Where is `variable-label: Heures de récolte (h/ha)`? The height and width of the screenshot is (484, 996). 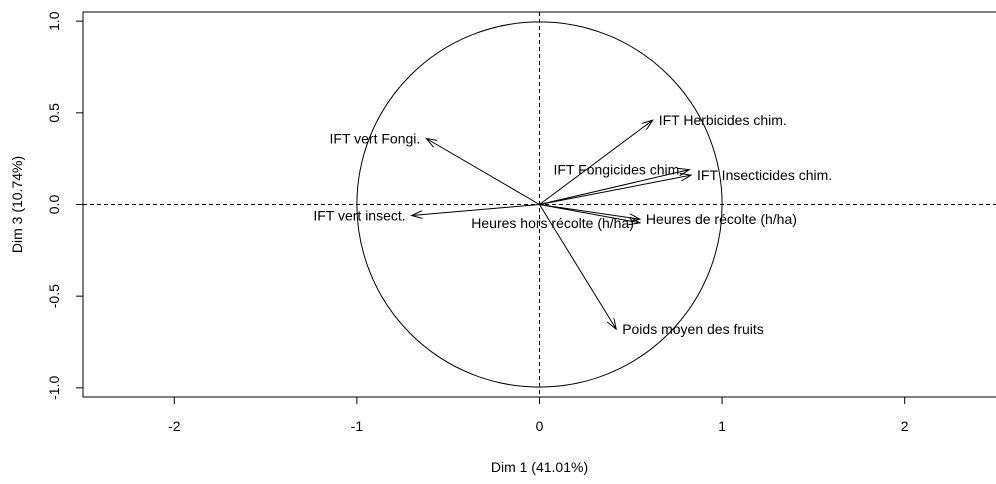
variable-label: Heures de récolte (h/ha) is located at coordinates (721, 219).